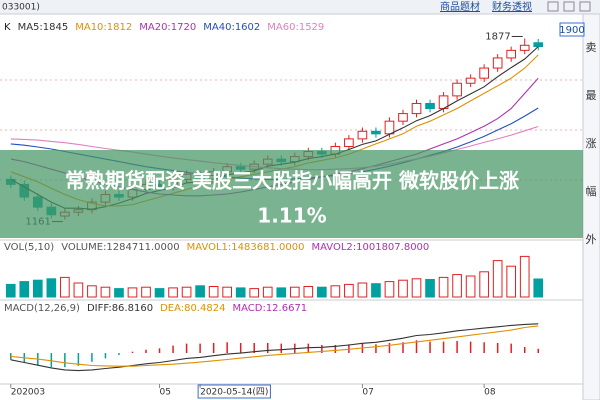 This screenshot has height=400, width=600. What do you see at coordinates (43, 27) in the screenshot?
I see `legend-entry: MA5:1845` at bounding box center [43, 27].